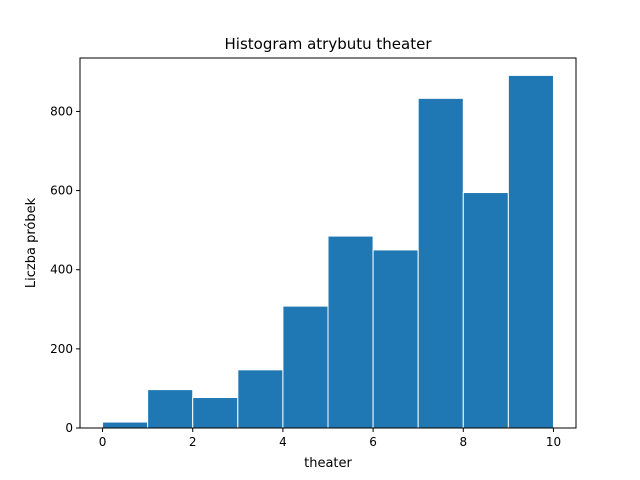  What do you see at coordinates (61, 349) in the screenshot?
I see `y-tick-label: 200` at bounding box center [61, 349].